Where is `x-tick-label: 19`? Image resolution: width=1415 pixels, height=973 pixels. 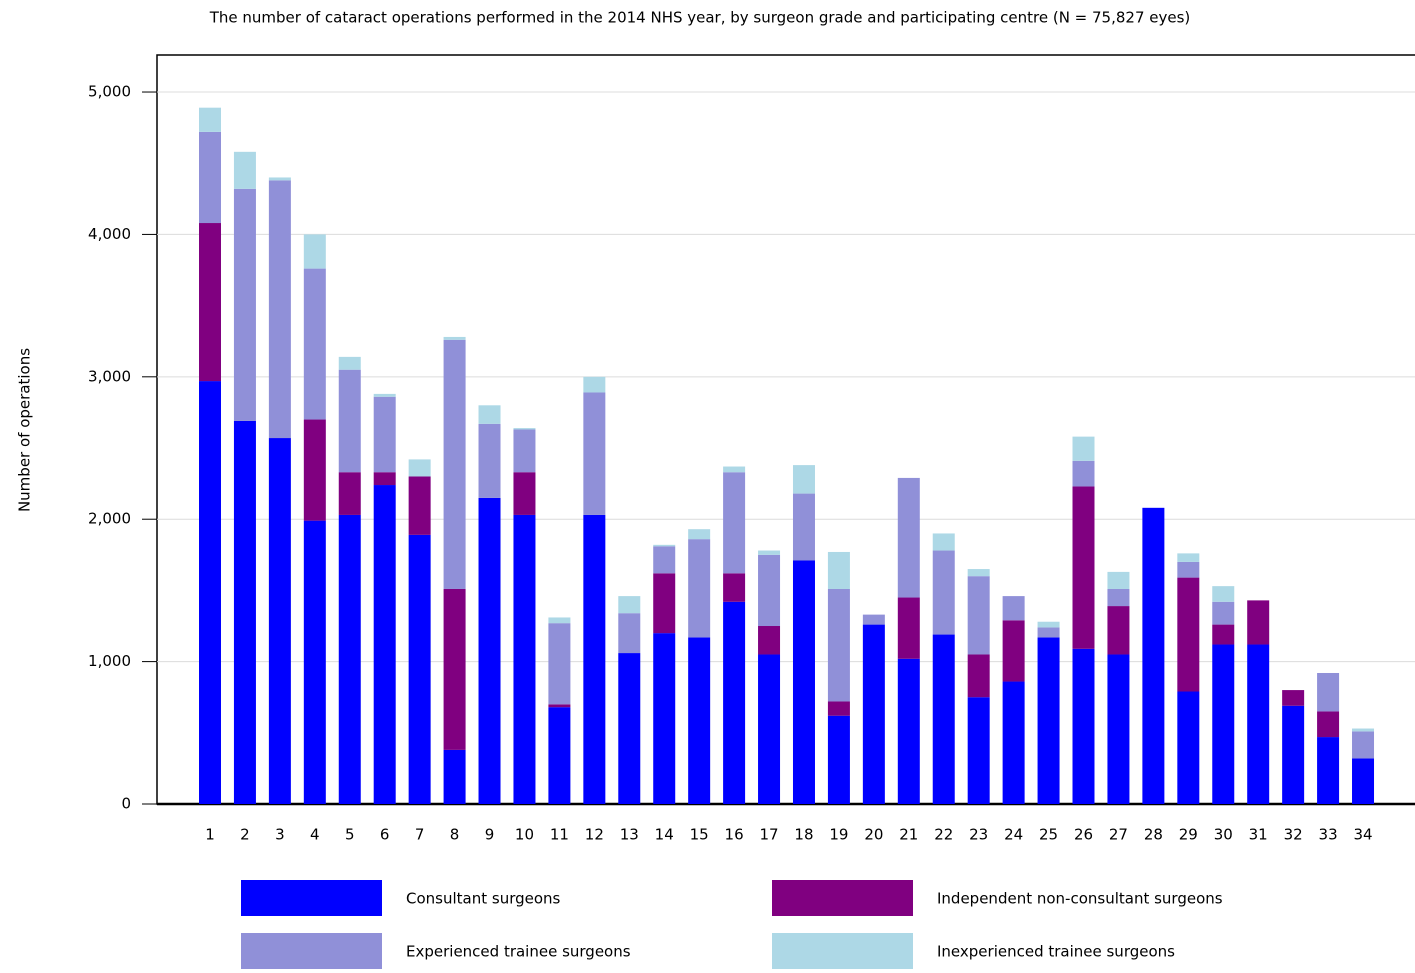 x-tick-label: 19 is located at coordinates (838, 835).